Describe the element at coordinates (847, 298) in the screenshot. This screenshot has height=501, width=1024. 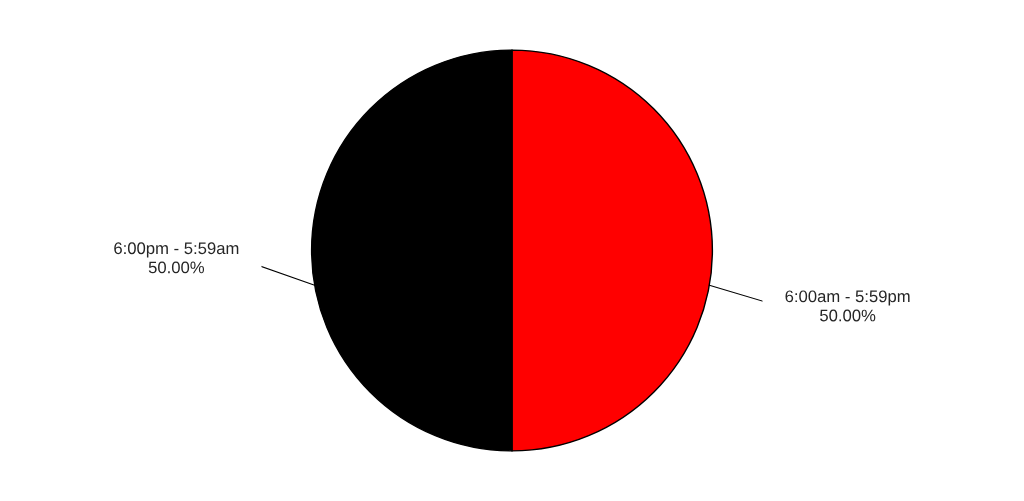
I see `slice-label: 6:00am - 5:59pm` at that location.